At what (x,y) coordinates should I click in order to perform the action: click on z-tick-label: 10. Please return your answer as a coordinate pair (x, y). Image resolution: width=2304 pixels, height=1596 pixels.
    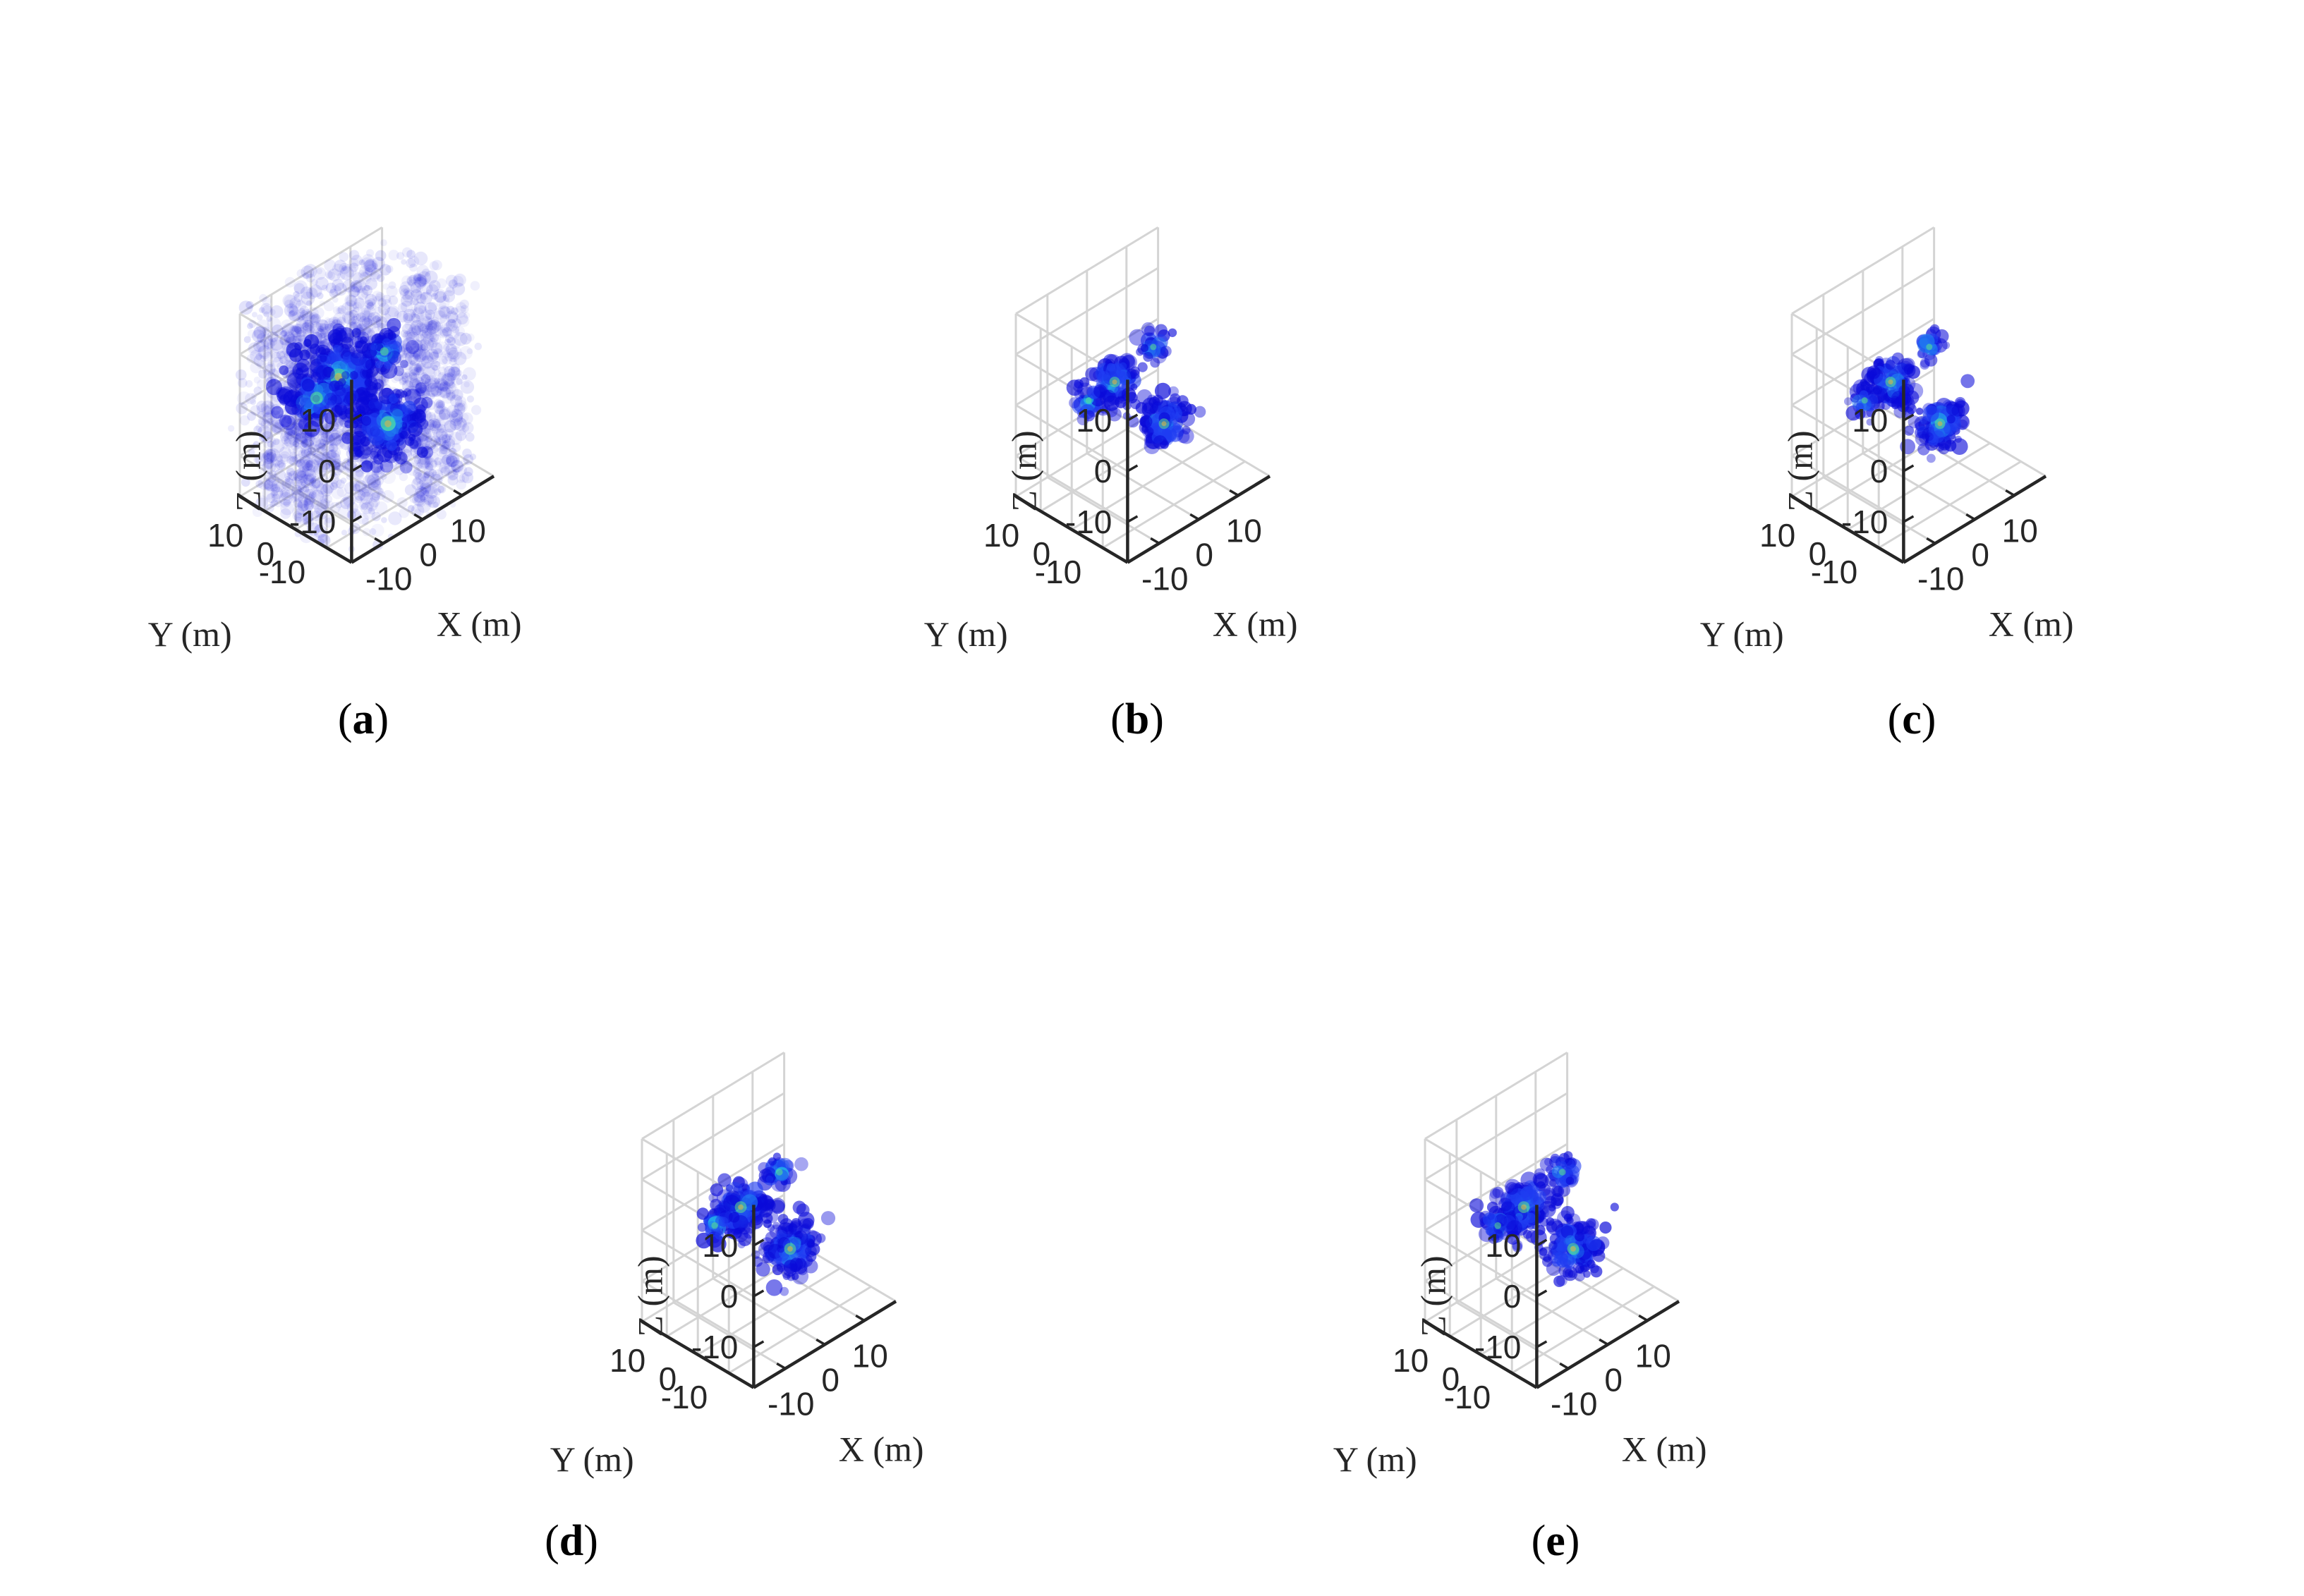
    Looking at the image, I should click on (318, 420).